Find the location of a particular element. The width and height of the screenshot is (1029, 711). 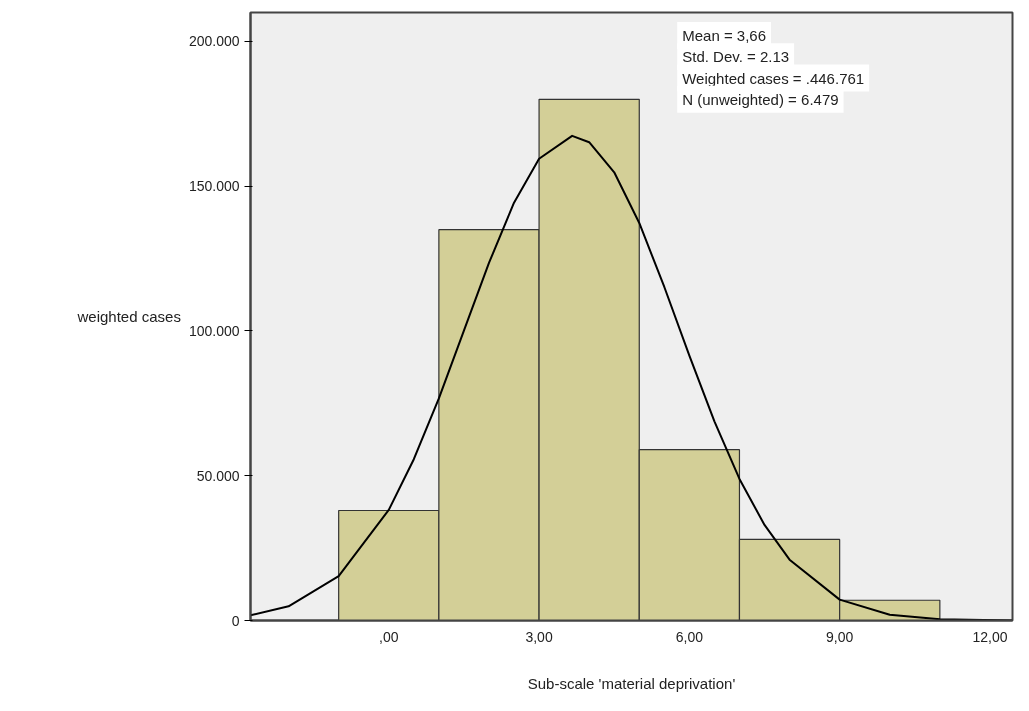

x-tick-label: 12,00 is located at coordinates (990, 636).